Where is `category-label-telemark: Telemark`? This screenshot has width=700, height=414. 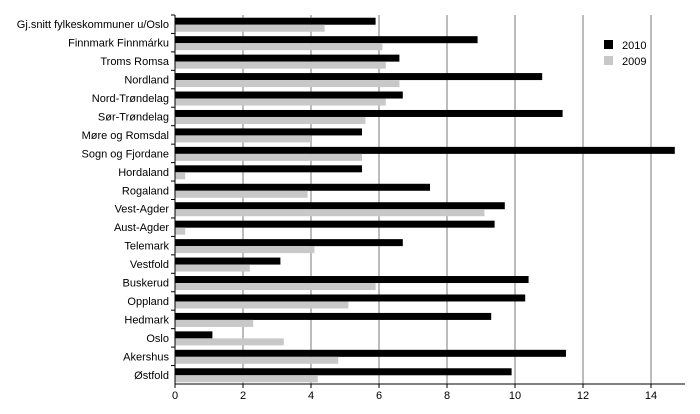
category-label-telemark: Telemark is located at coordinates (146, 247).